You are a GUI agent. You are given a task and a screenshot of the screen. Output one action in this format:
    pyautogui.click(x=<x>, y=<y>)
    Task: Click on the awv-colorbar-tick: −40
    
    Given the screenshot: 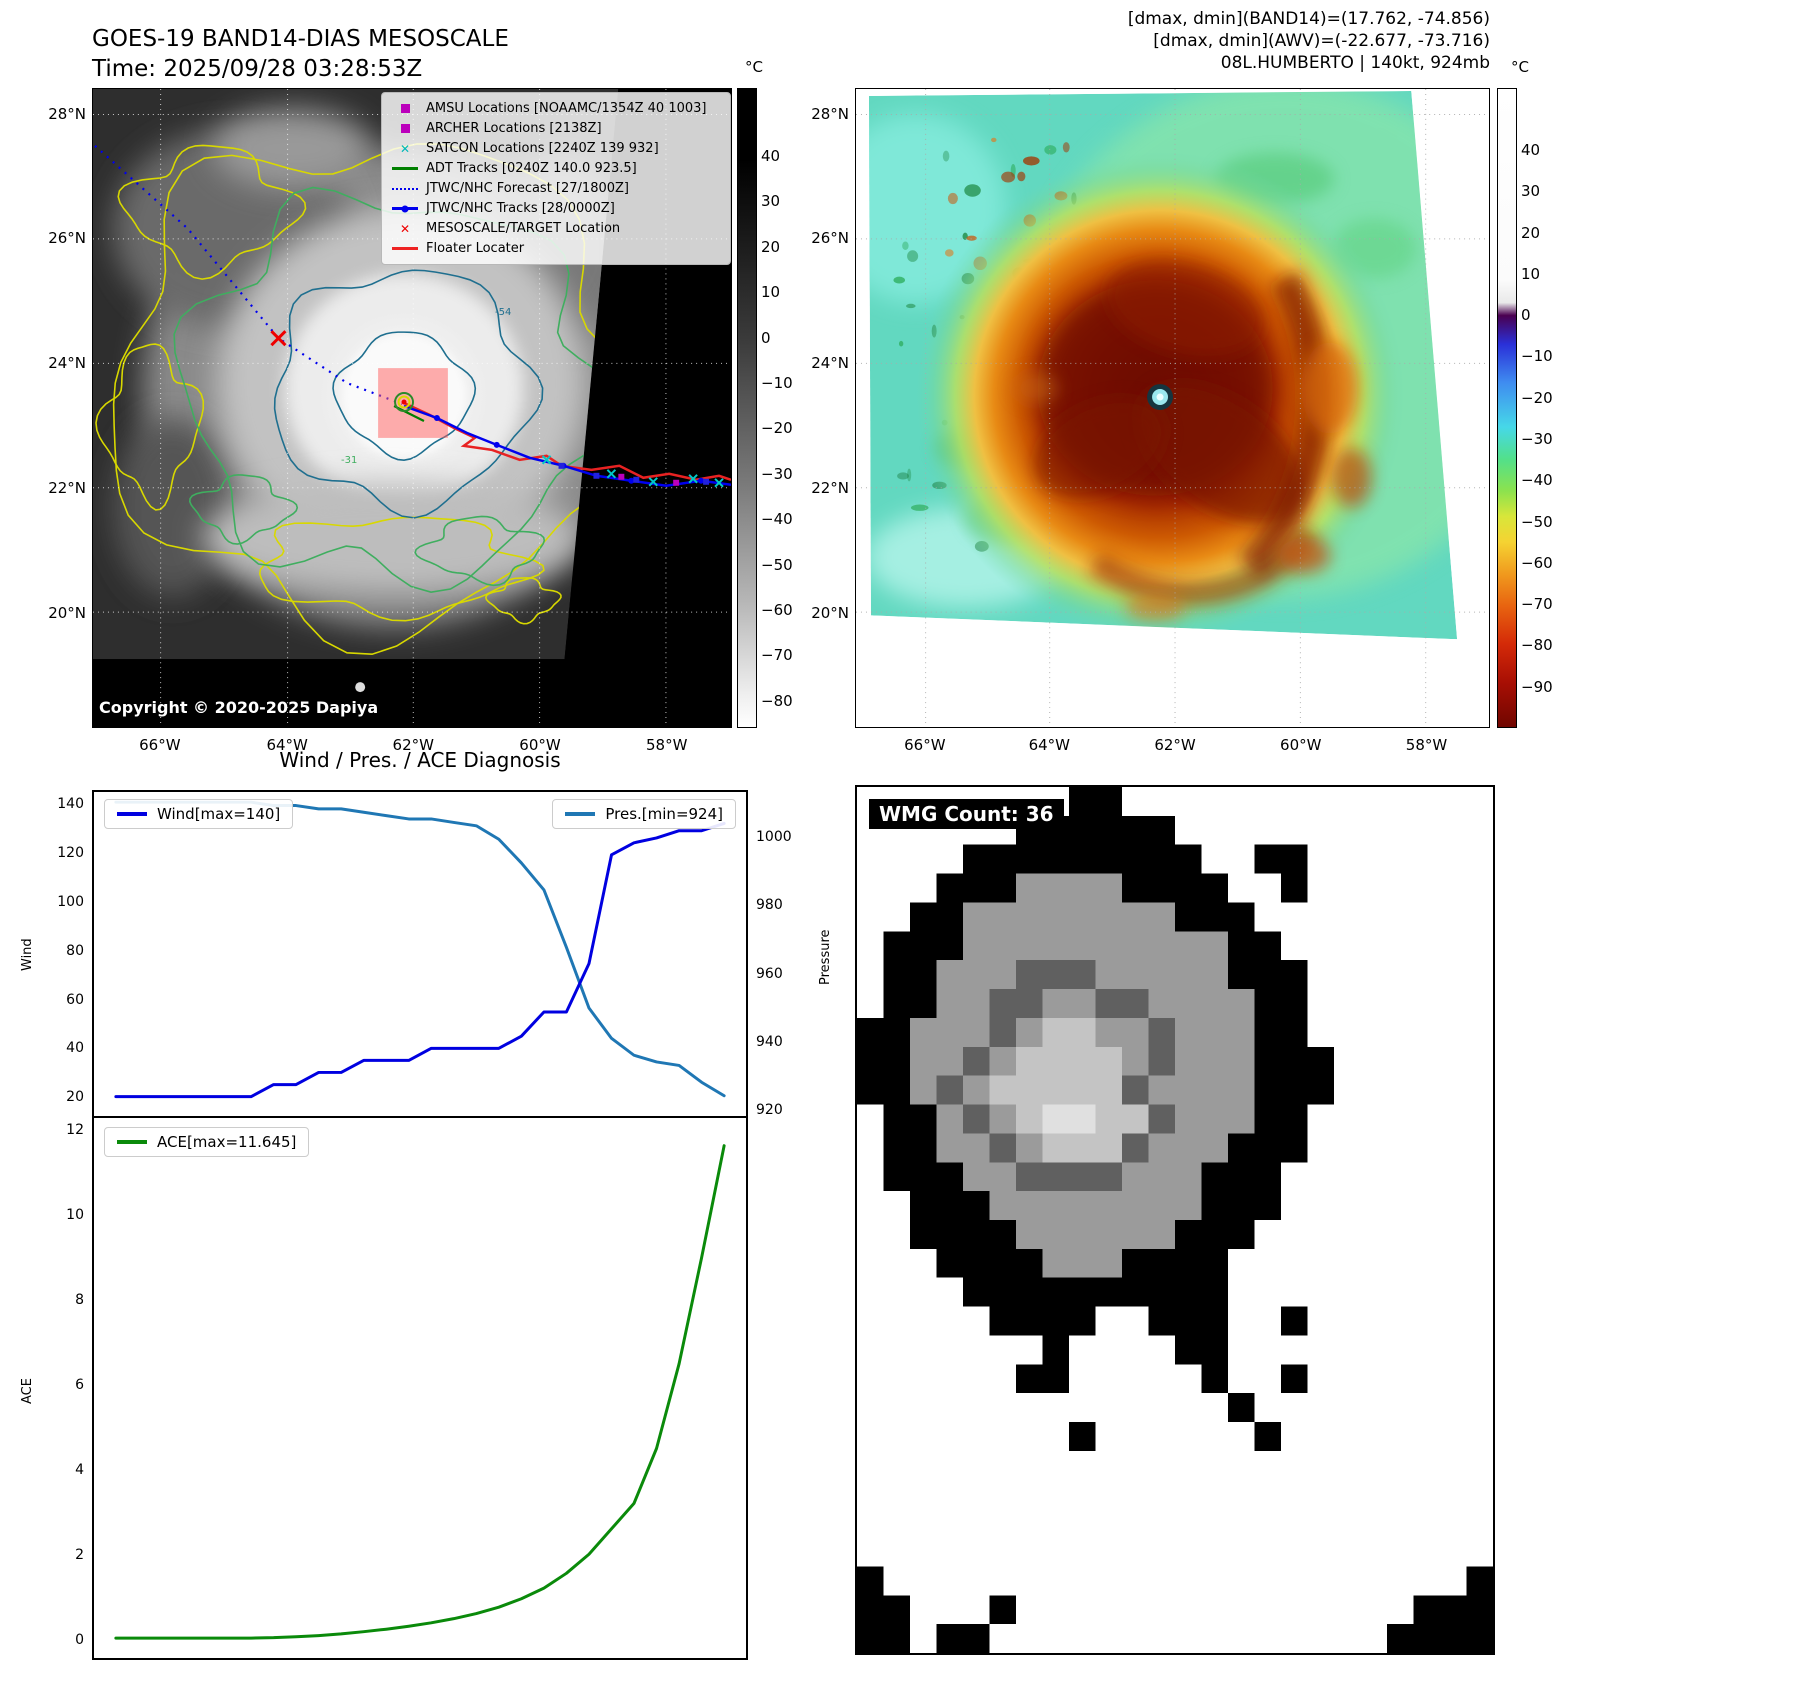 What is the action you would take?
    pyautogui.click(x=1537, y=480)
    